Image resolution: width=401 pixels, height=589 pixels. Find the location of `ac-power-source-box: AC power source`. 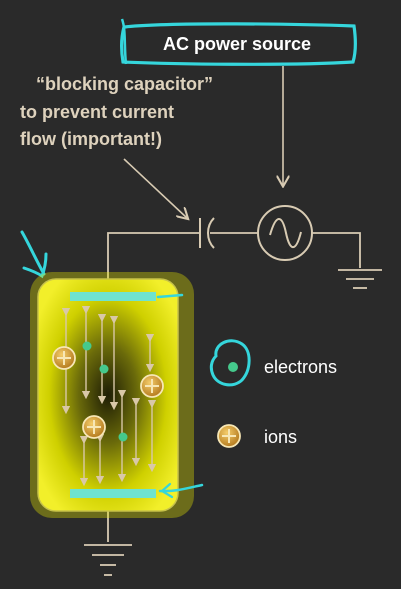

ac-power-source-box: AC power source is located at coordinates (238, 42).